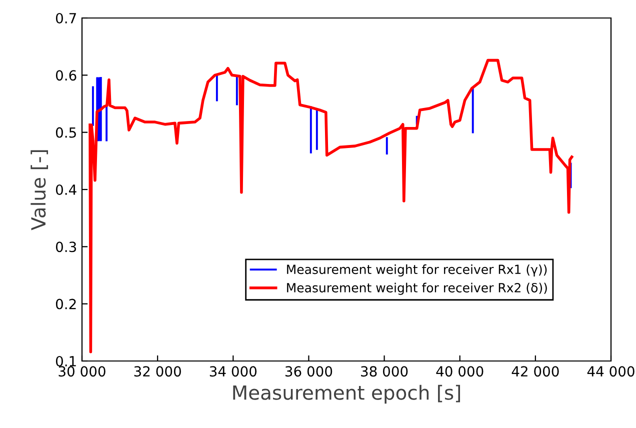  What do you see at coordinates (308, 371) in the screenshot?
I see `x-tick-label: 36 000` at bounding box center [308, 371].